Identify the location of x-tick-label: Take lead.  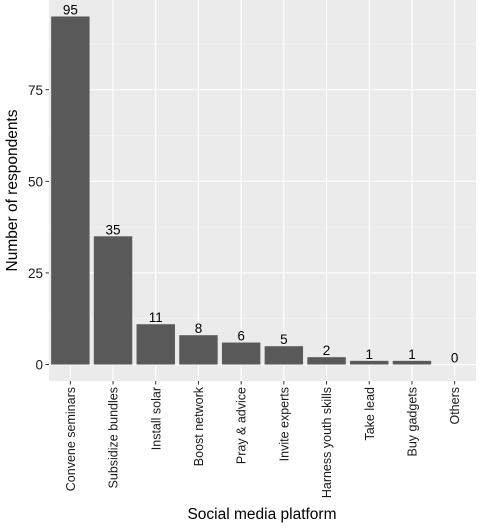
(370, 414).